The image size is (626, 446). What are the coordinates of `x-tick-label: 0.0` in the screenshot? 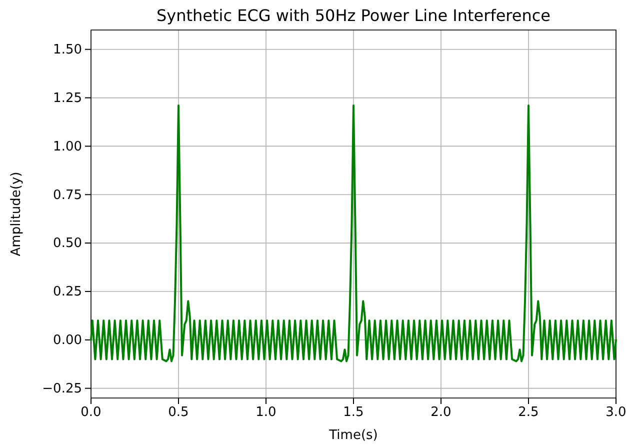 It's located at (91, 412).